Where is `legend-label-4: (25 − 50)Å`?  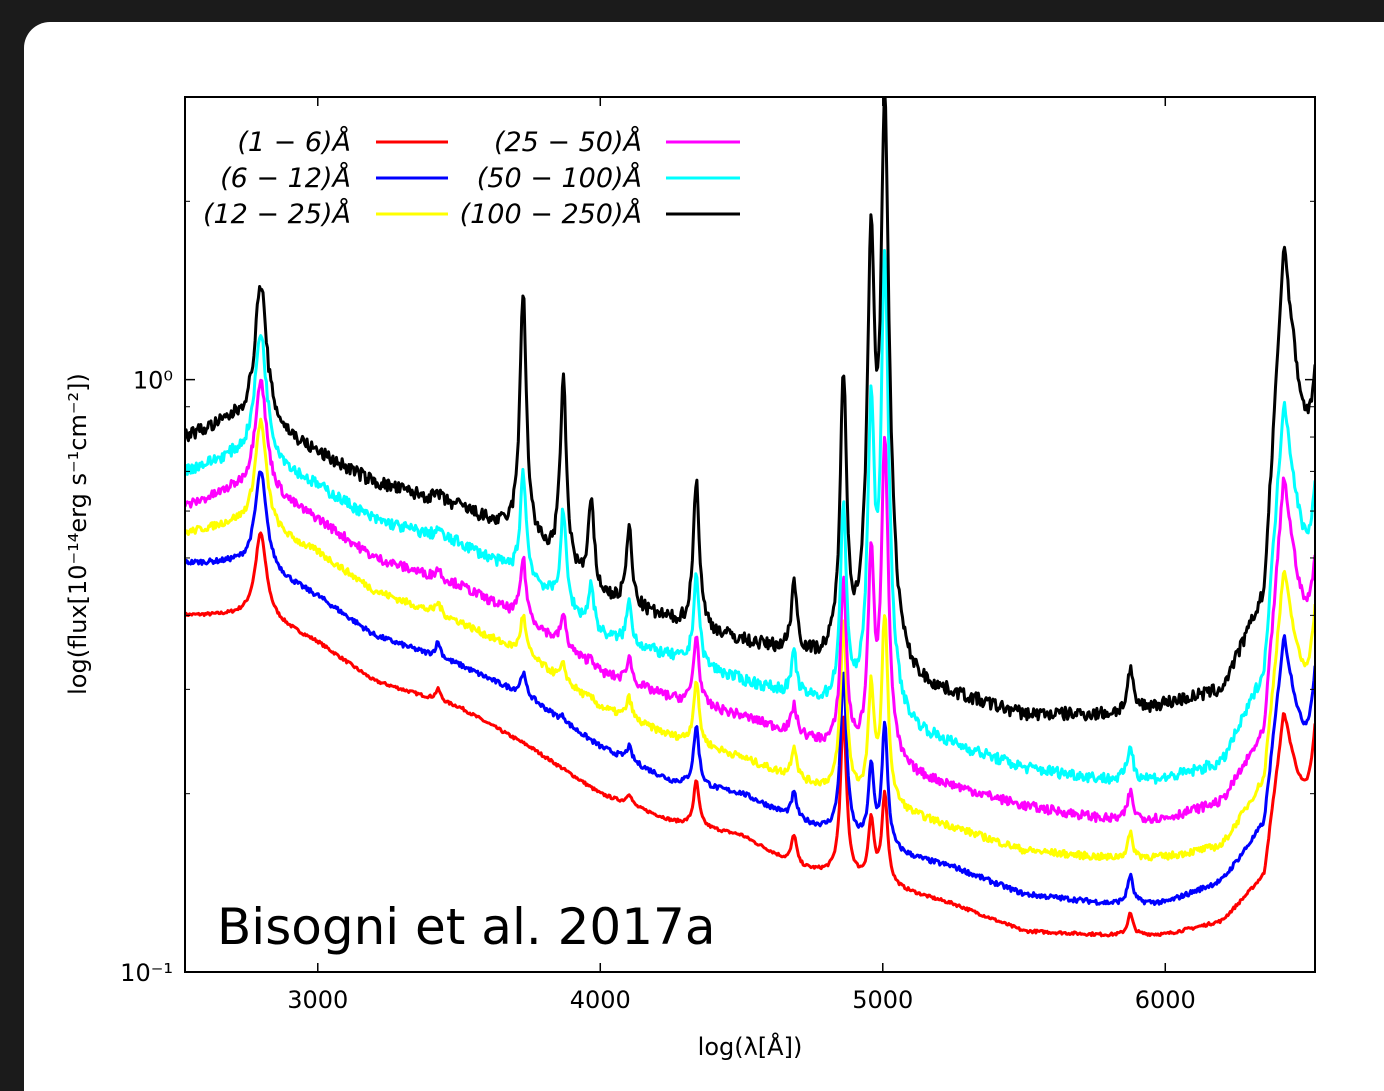
legend-label-4: (25 − 50)Å is located at coordinates (568, 142).